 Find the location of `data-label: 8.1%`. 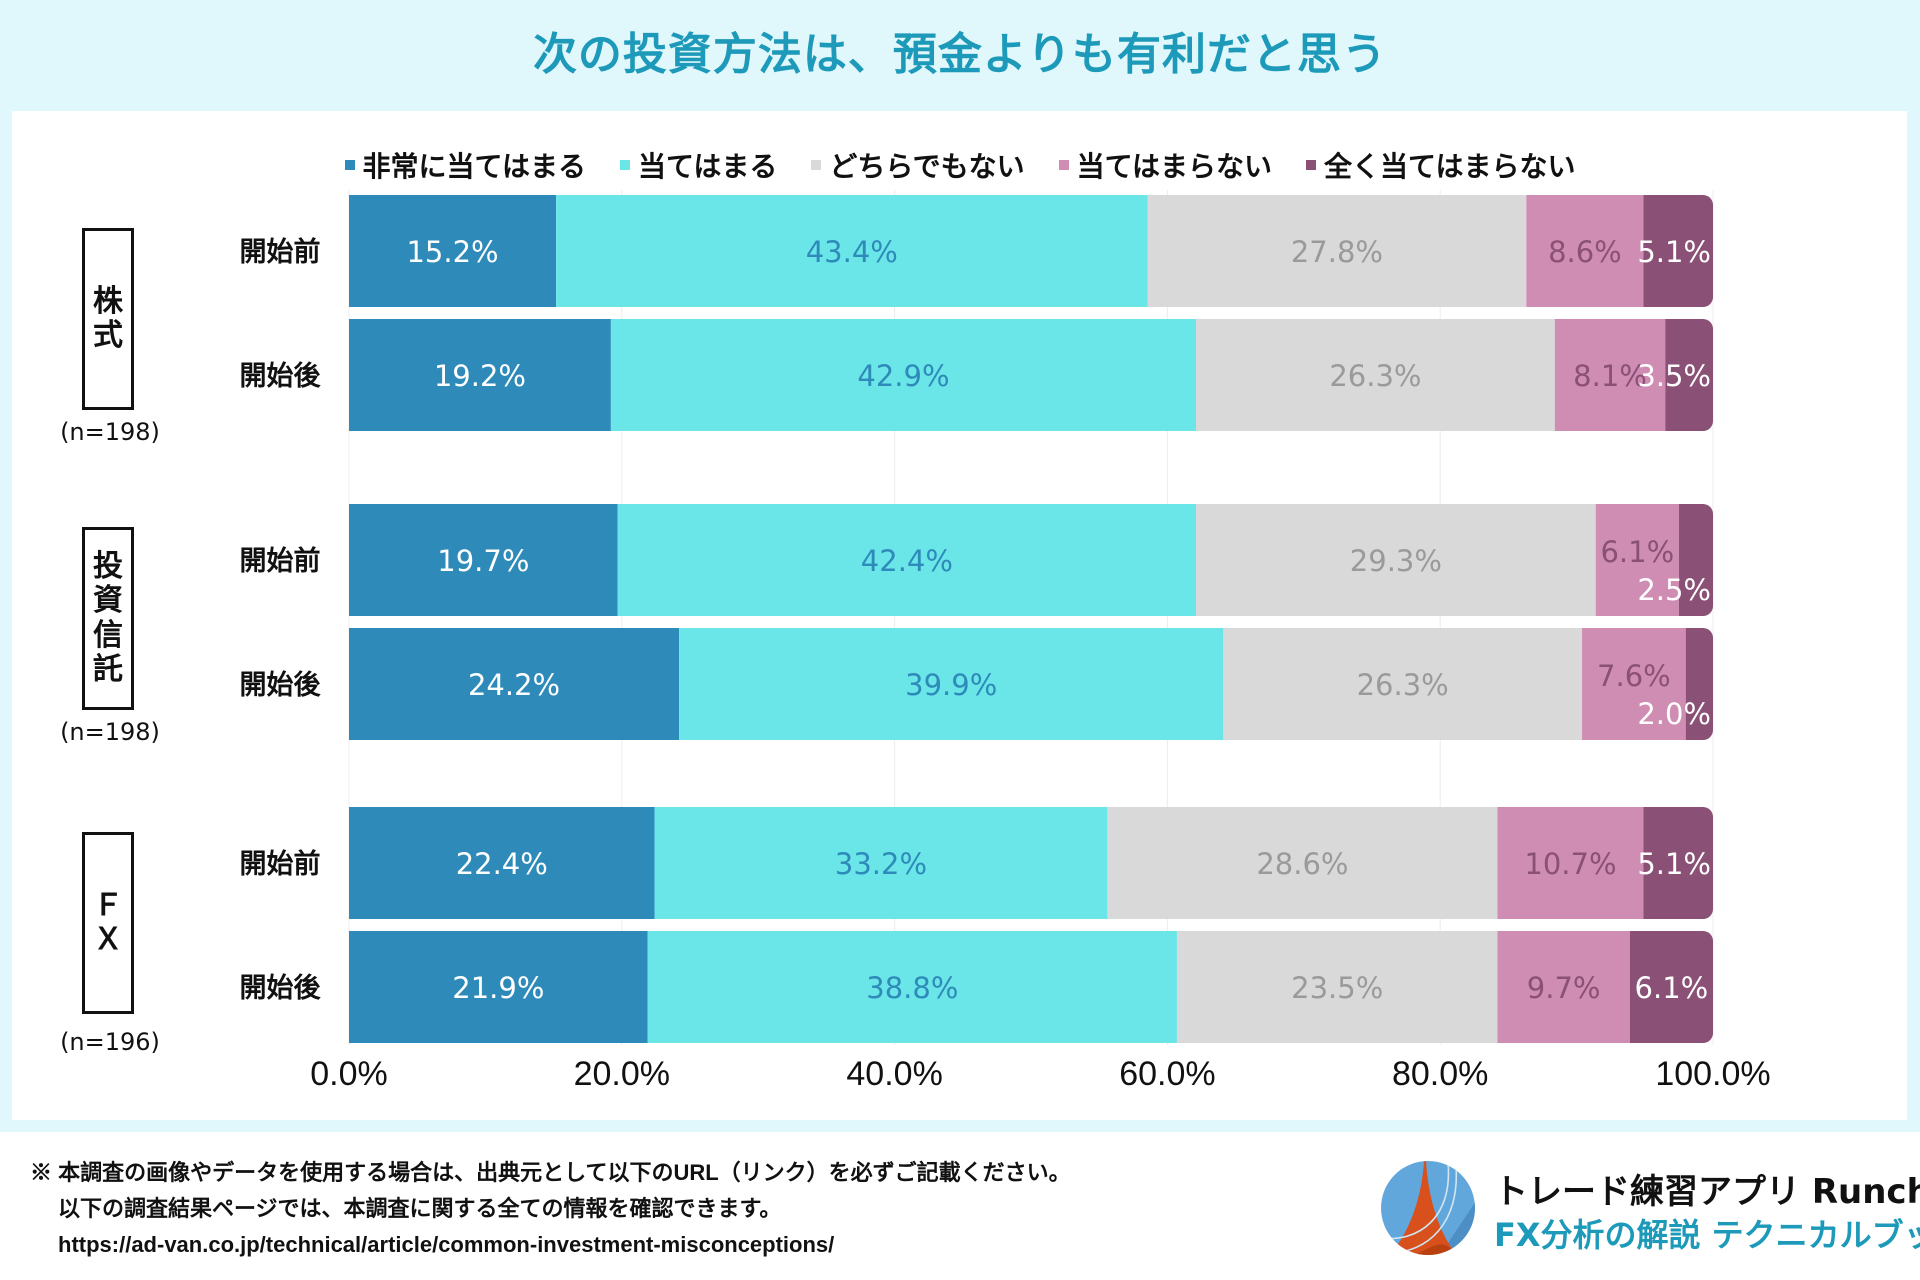

data-label: 8.1% is located at coordinates (1610, 376).